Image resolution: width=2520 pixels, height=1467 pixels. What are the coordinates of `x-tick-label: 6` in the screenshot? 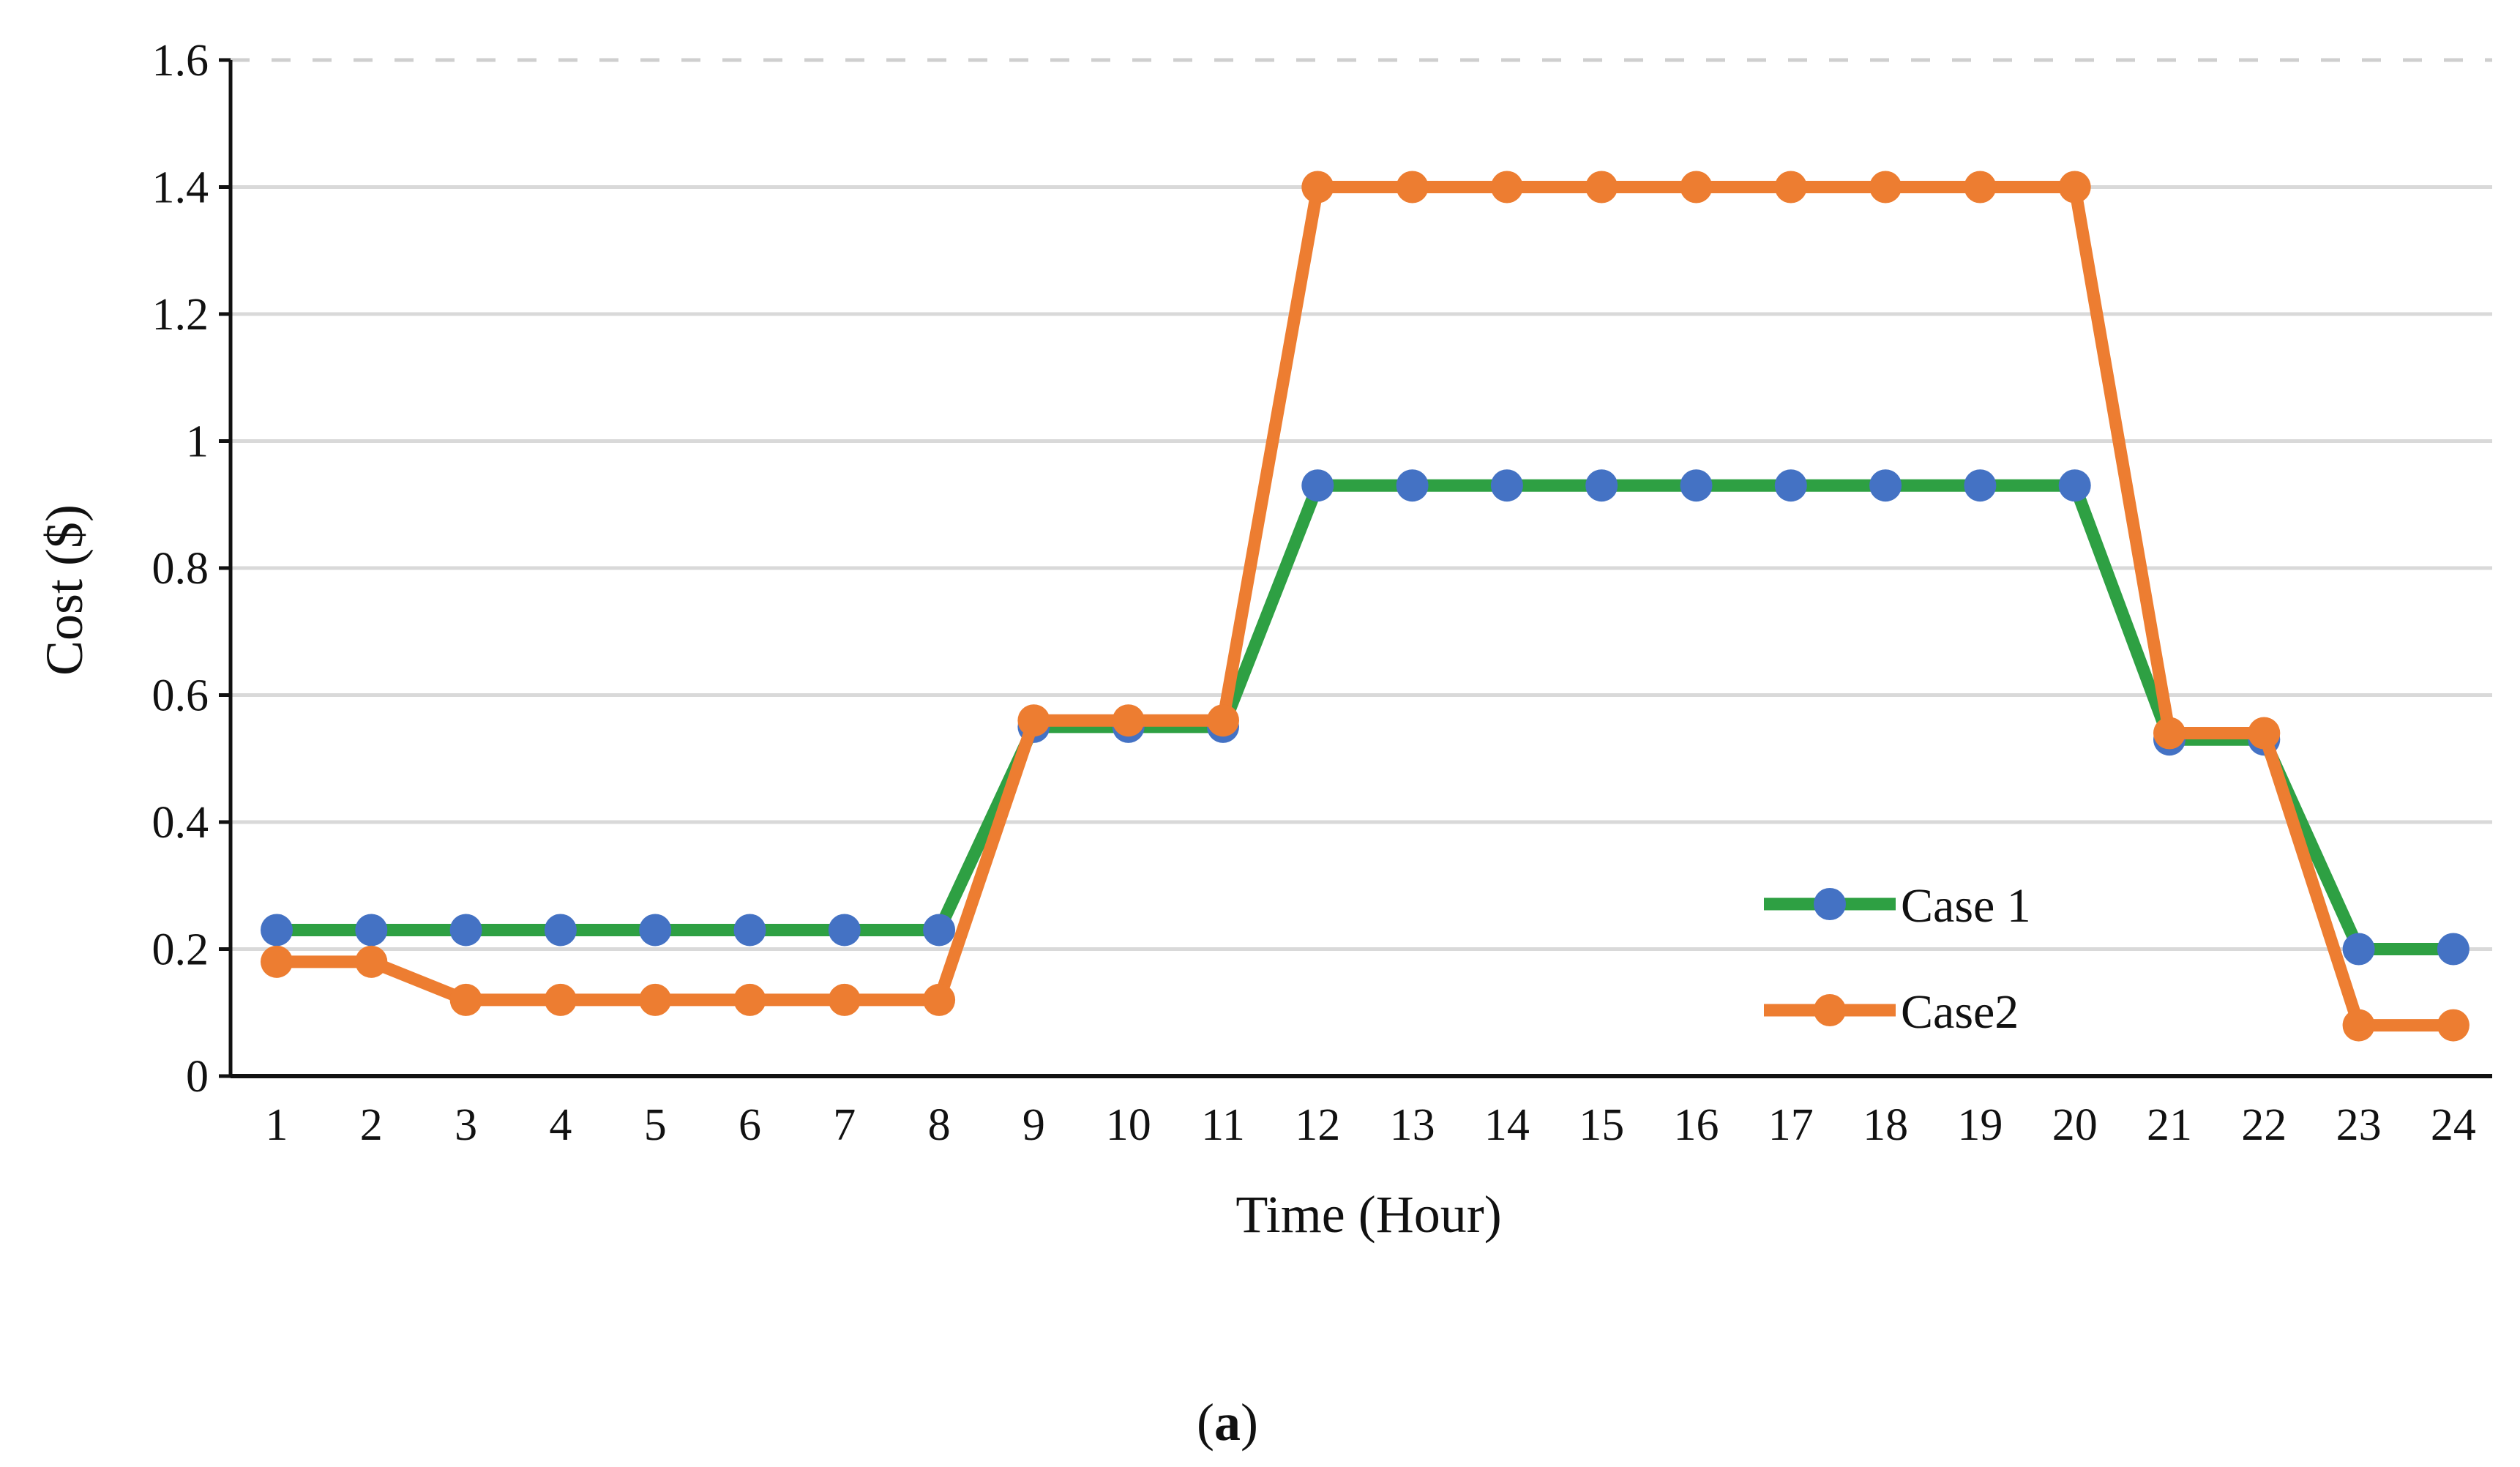 It's located at (750, 1125).